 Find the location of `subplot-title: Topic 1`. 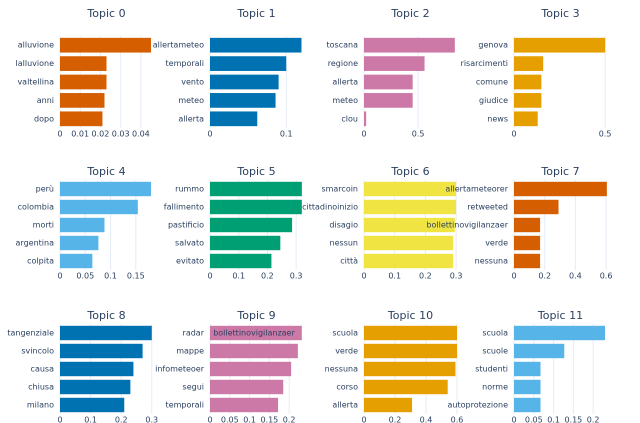

subplot-title: Topic 1 is located at coordinates (255, 13).